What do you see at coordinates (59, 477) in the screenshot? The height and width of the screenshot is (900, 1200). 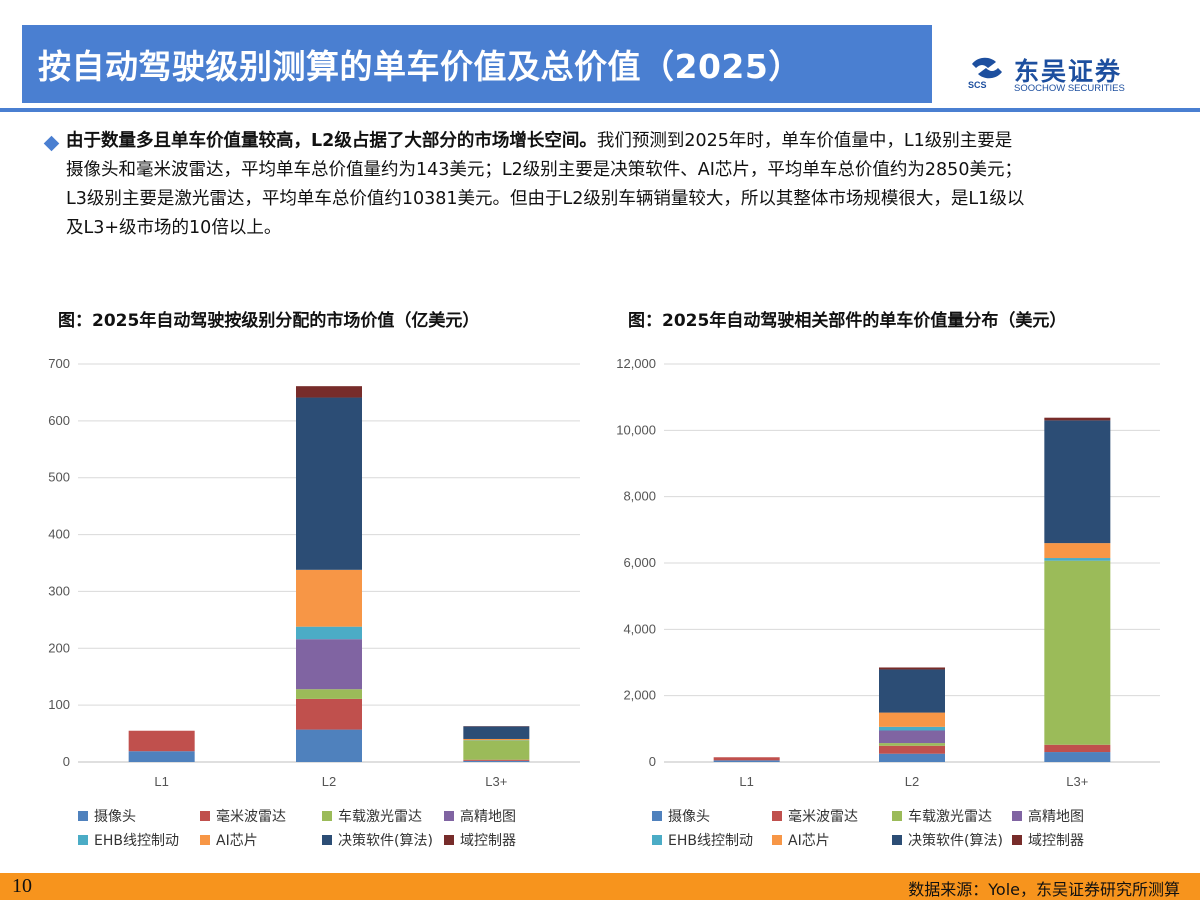 I see `y-tick-label: 500` at bounding box center [59, 477].